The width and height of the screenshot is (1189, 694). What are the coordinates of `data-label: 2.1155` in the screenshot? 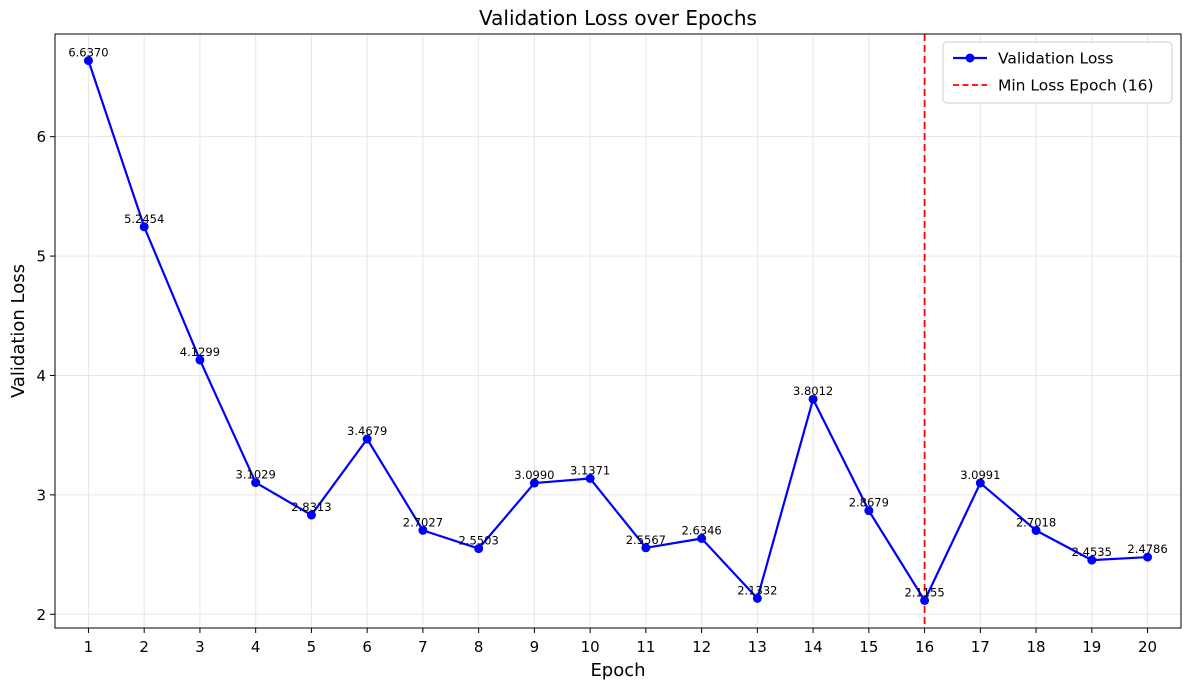 It's located at (924, 592).